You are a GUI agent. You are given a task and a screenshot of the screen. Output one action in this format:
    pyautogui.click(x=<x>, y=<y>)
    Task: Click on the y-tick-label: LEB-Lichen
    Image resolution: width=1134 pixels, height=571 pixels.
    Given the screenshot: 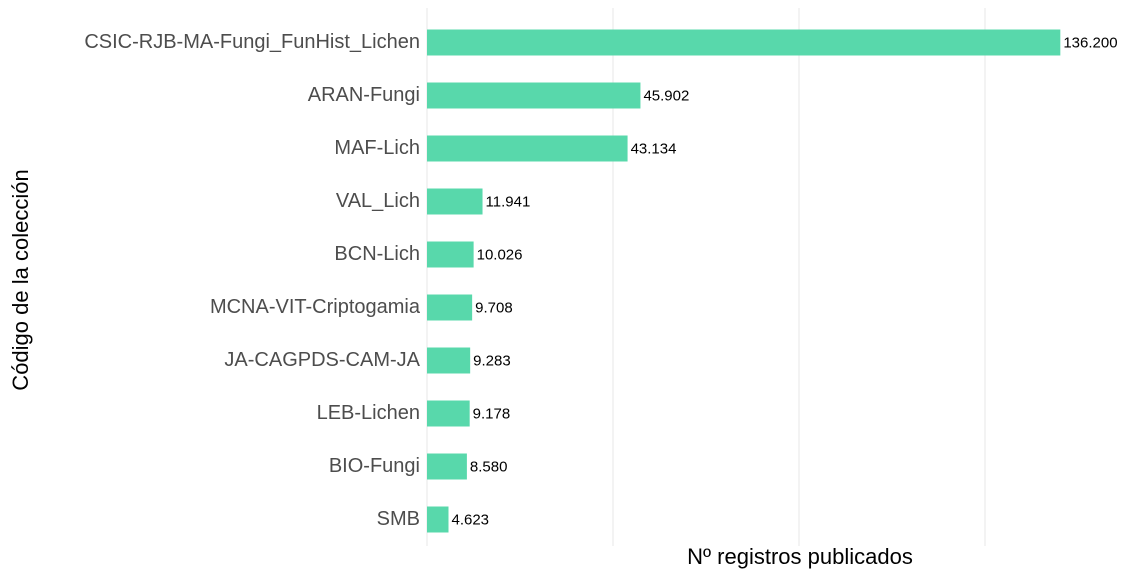 What is the action you would take?
    pyautogui.click(x=368, y=413)
    